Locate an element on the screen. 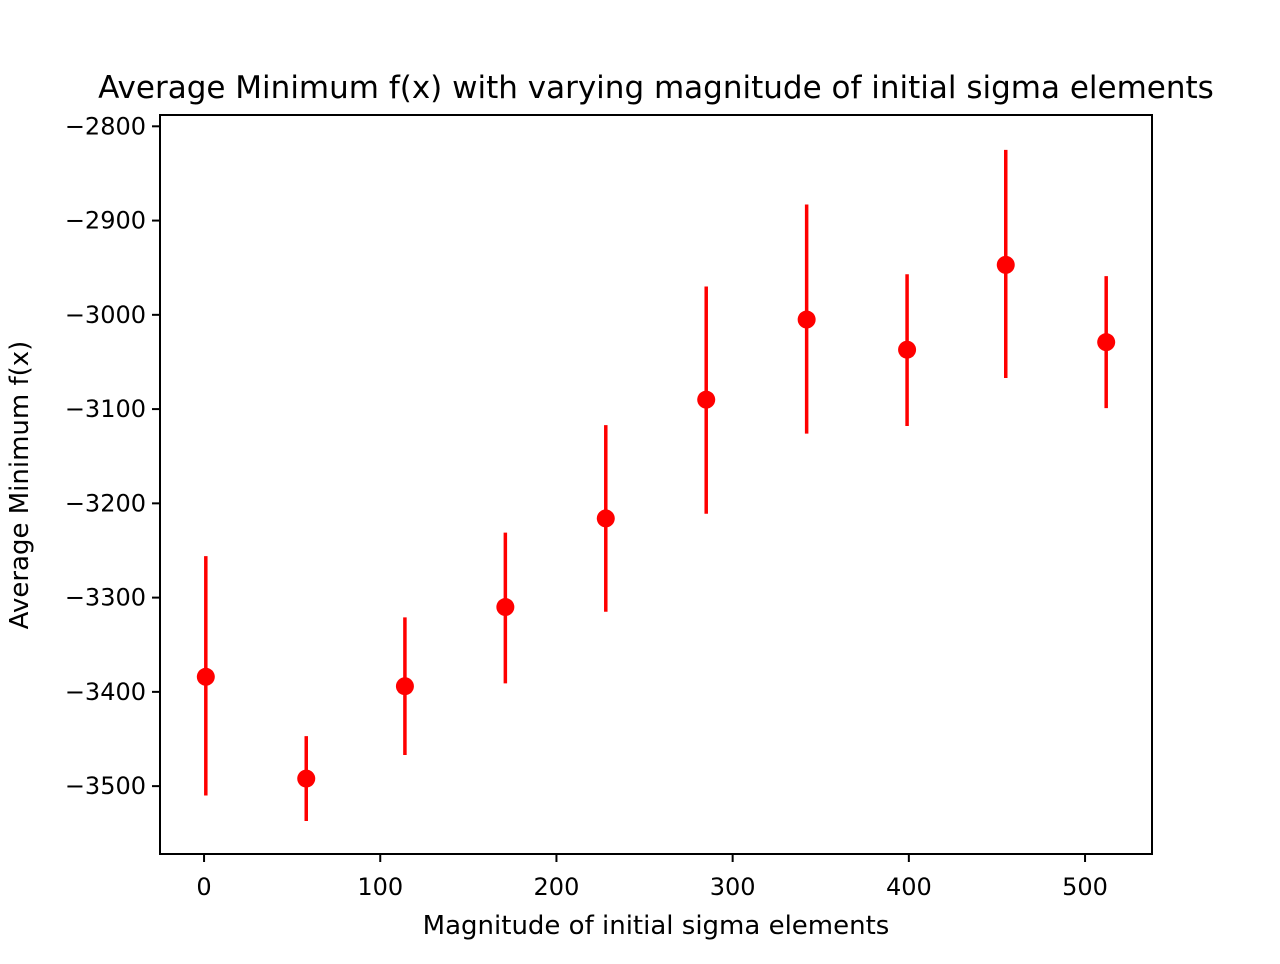 The width and height of the screenshot is (1280, 964). y-tick-label: −3400 is located at coordinates (105, 692).